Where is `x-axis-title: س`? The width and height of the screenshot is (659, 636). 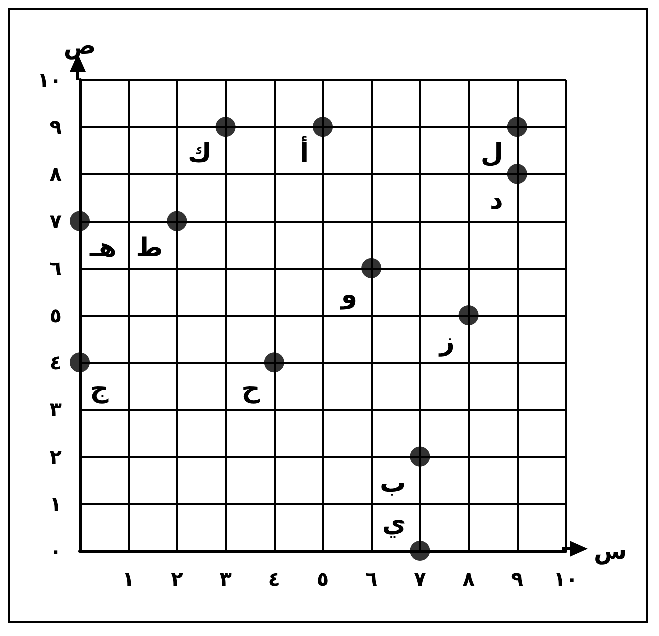
x-axis-title: س is located at coordinates (611, 551).